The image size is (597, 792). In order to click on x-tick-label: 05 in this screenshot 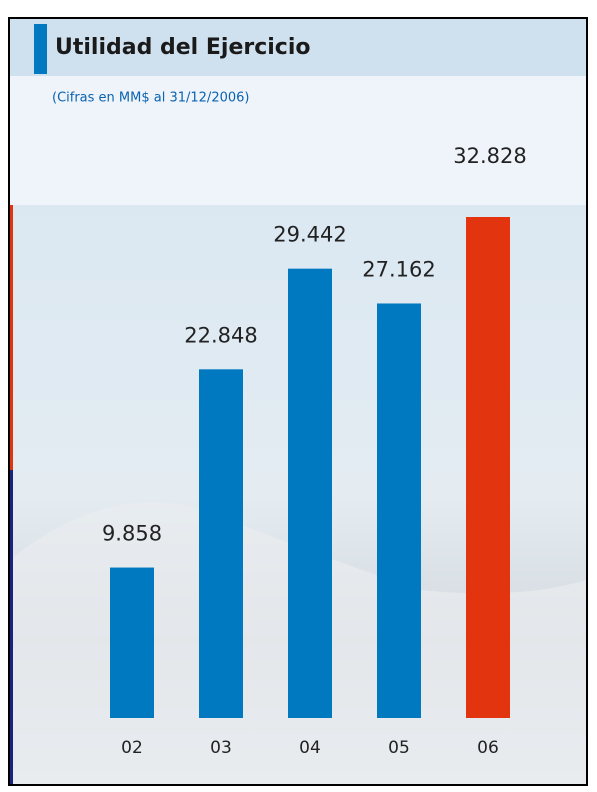, I will do `click(399, 748)`.